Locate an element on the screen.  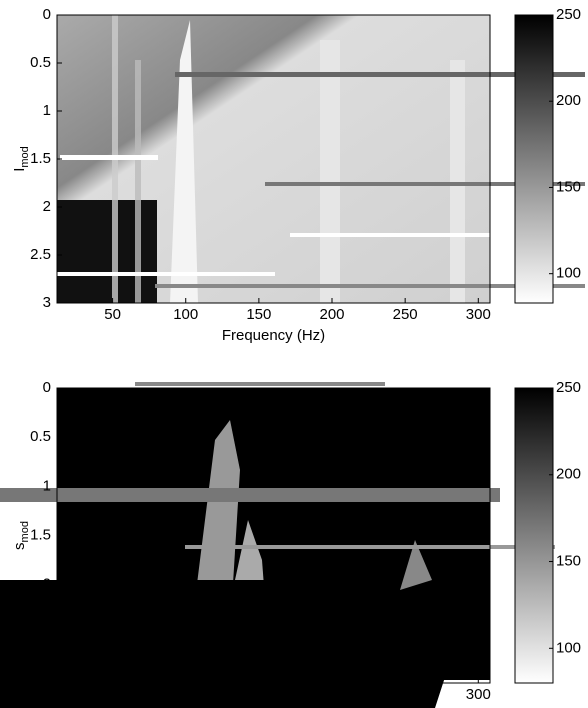
x-tick-label: 250 is located at coordinates (405, 314).